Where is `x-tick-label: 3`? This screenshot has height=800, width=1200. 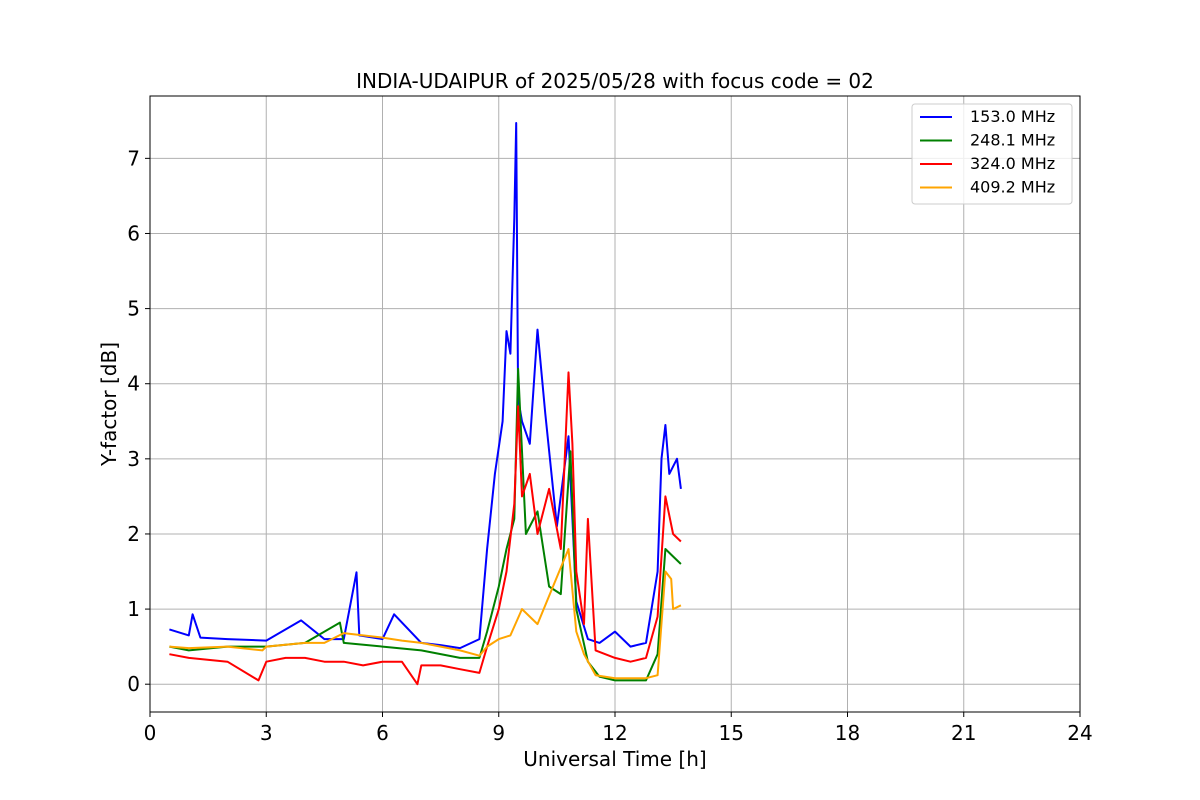
x-tick-label: 3 is located at coordinates (266, 733).